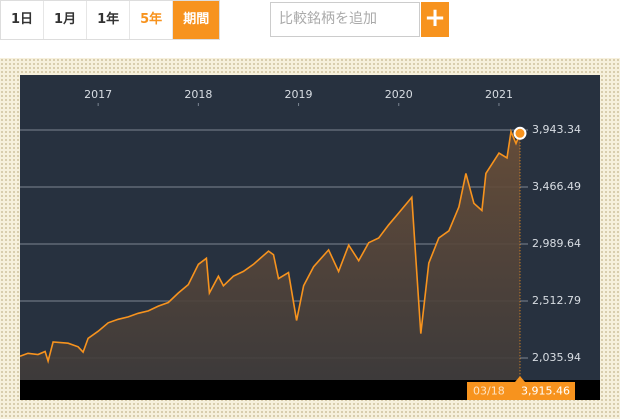 Image resolution: width=620 pixels, height=419 pixels. Describe the element at coordinates (196, 20) in the screenshot. I see `range-button: 期間` at that location.